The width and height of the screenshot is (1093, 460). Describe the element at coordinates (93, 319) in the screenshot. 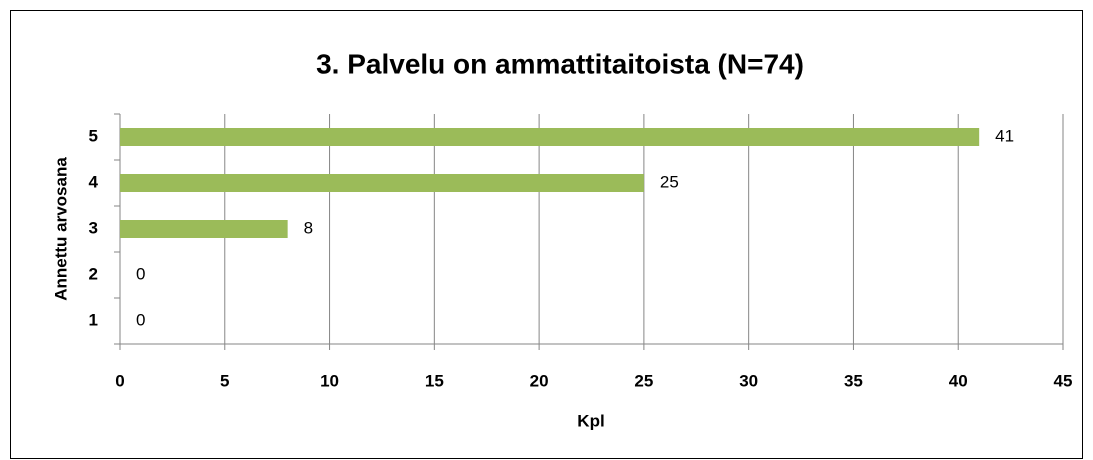

I see `y-tick-label: 1` at that location.